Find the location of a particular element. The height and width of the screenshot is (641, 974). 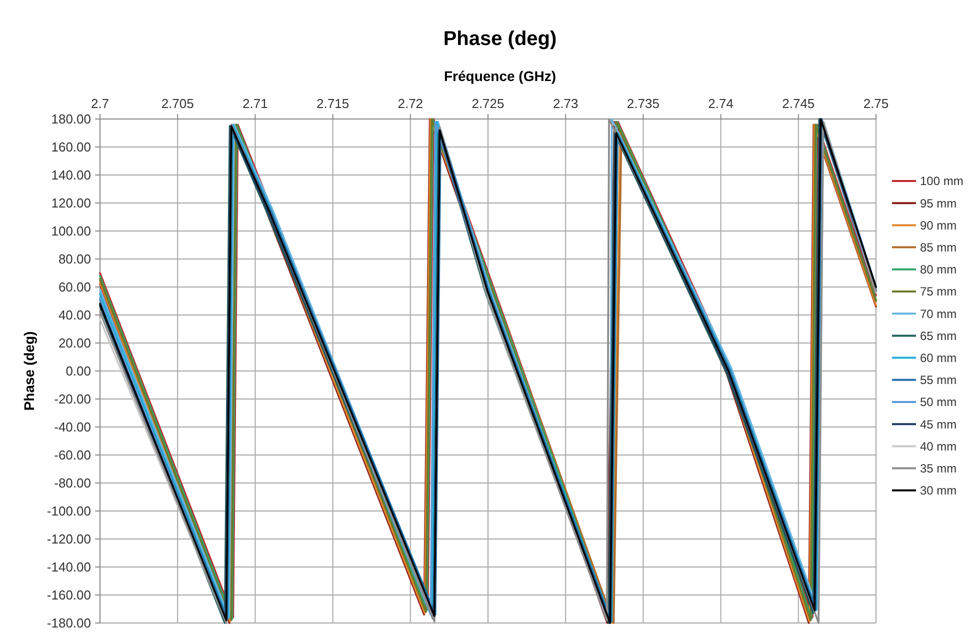

y-tick-label: -120.00 is located at coordinates (68, 539).